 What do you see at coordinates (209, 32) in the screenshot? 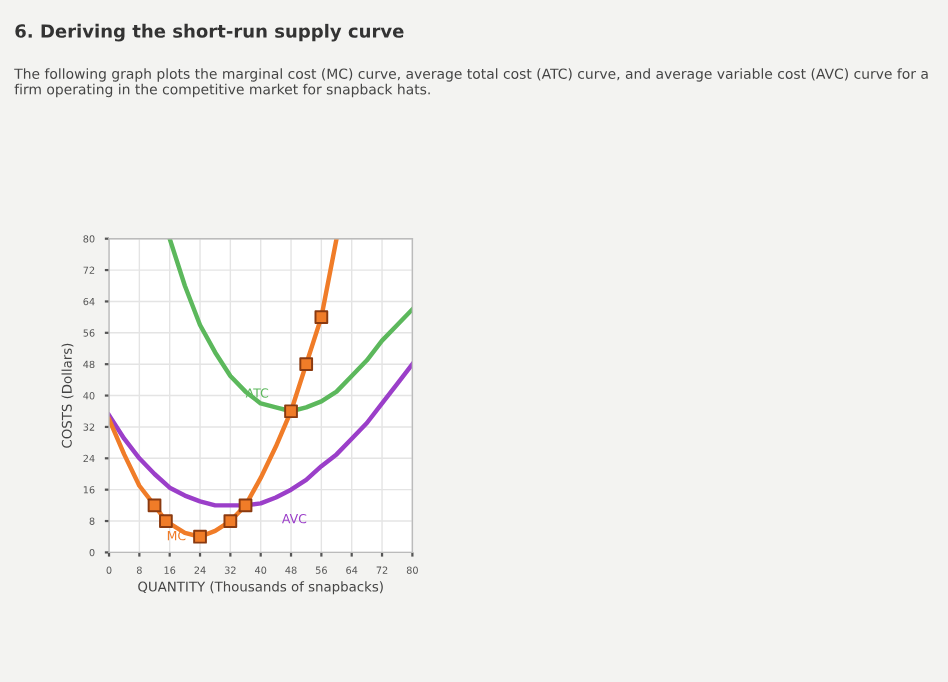
I see `chart-title: 6. Deriving the short-run supply curve` at bounding box center [209, 32].